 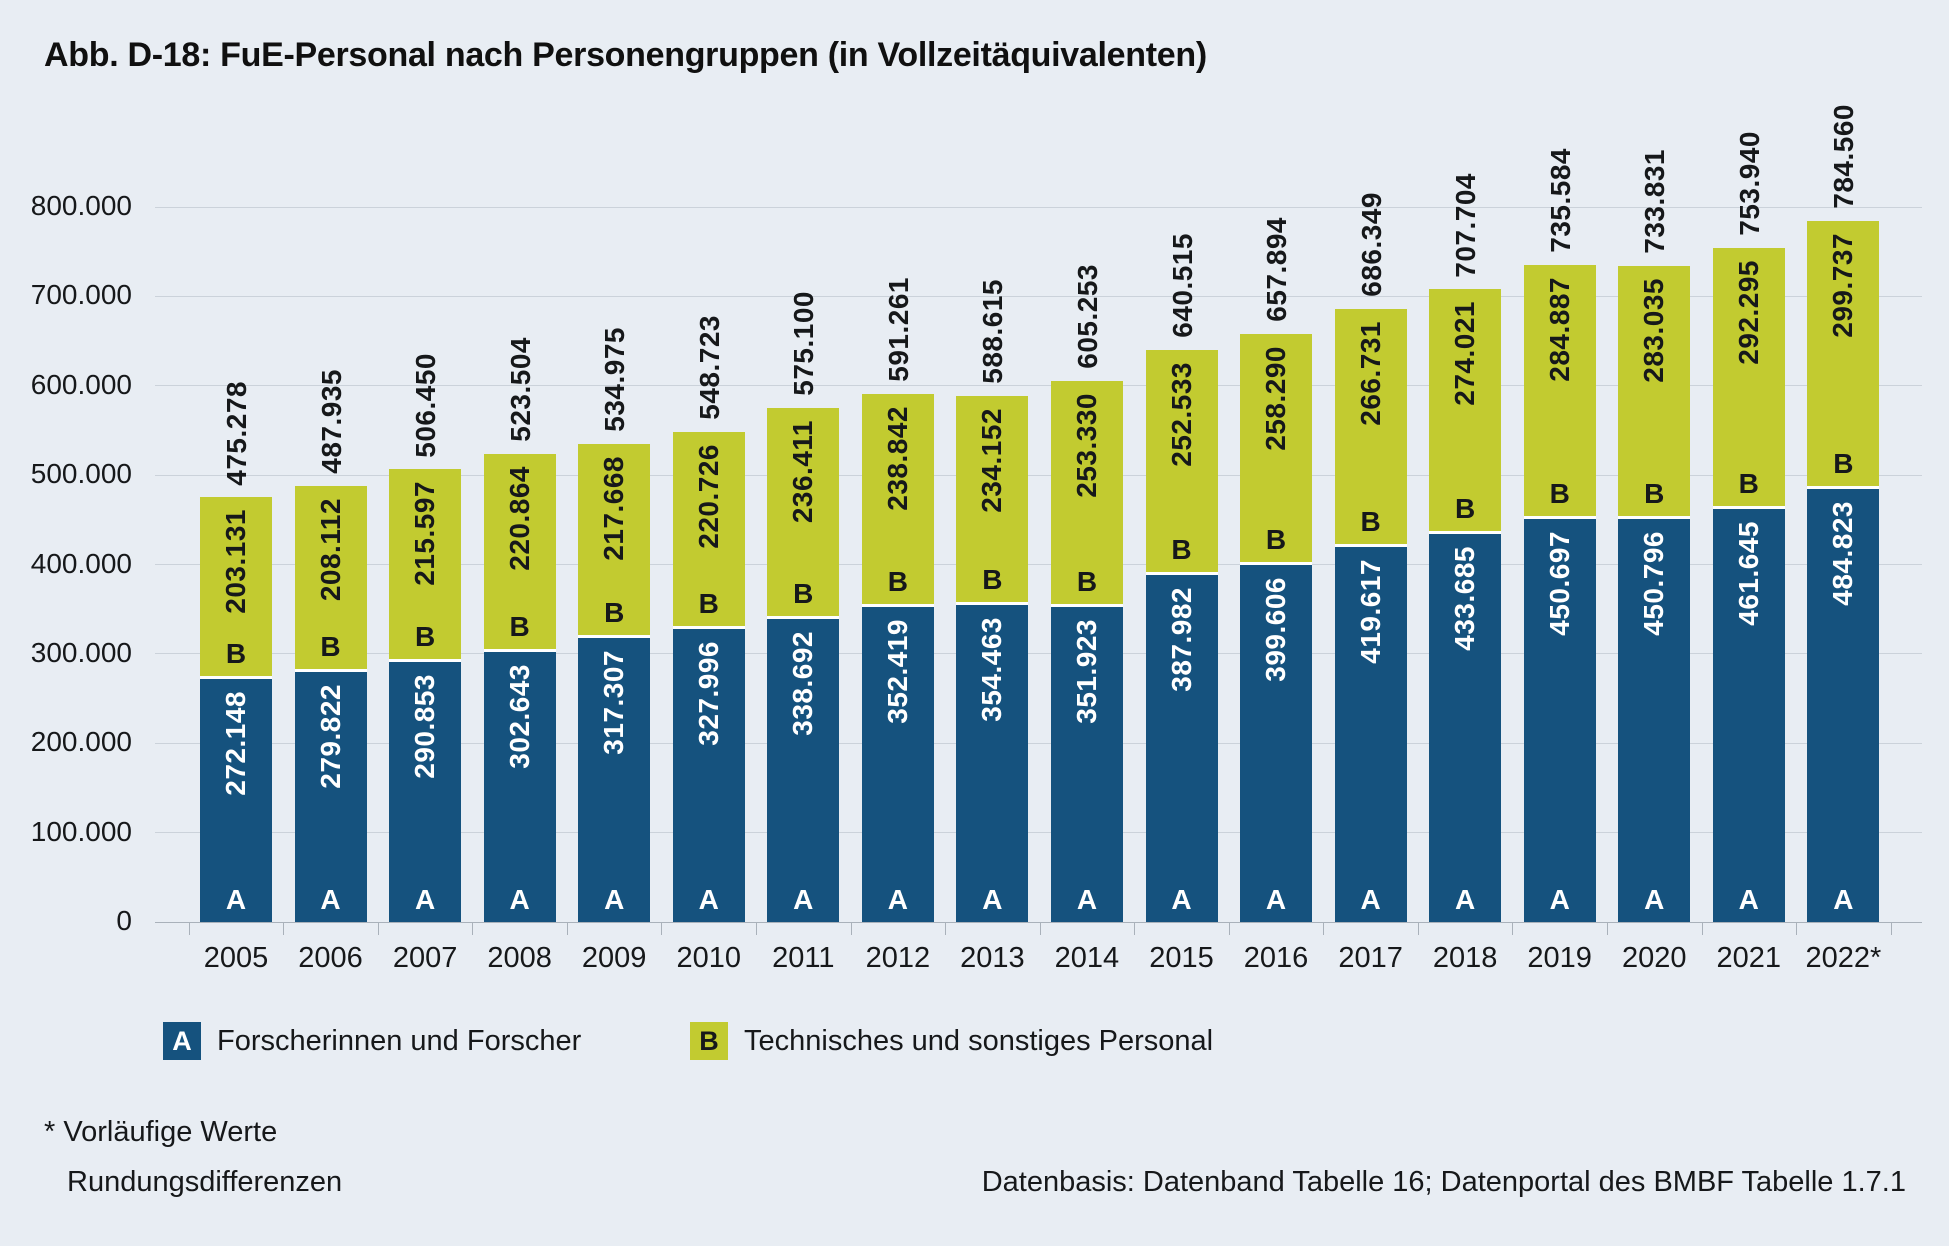 I want to click on bar-segment-researchers: 450.796 A, so click(x=1654, y=720).